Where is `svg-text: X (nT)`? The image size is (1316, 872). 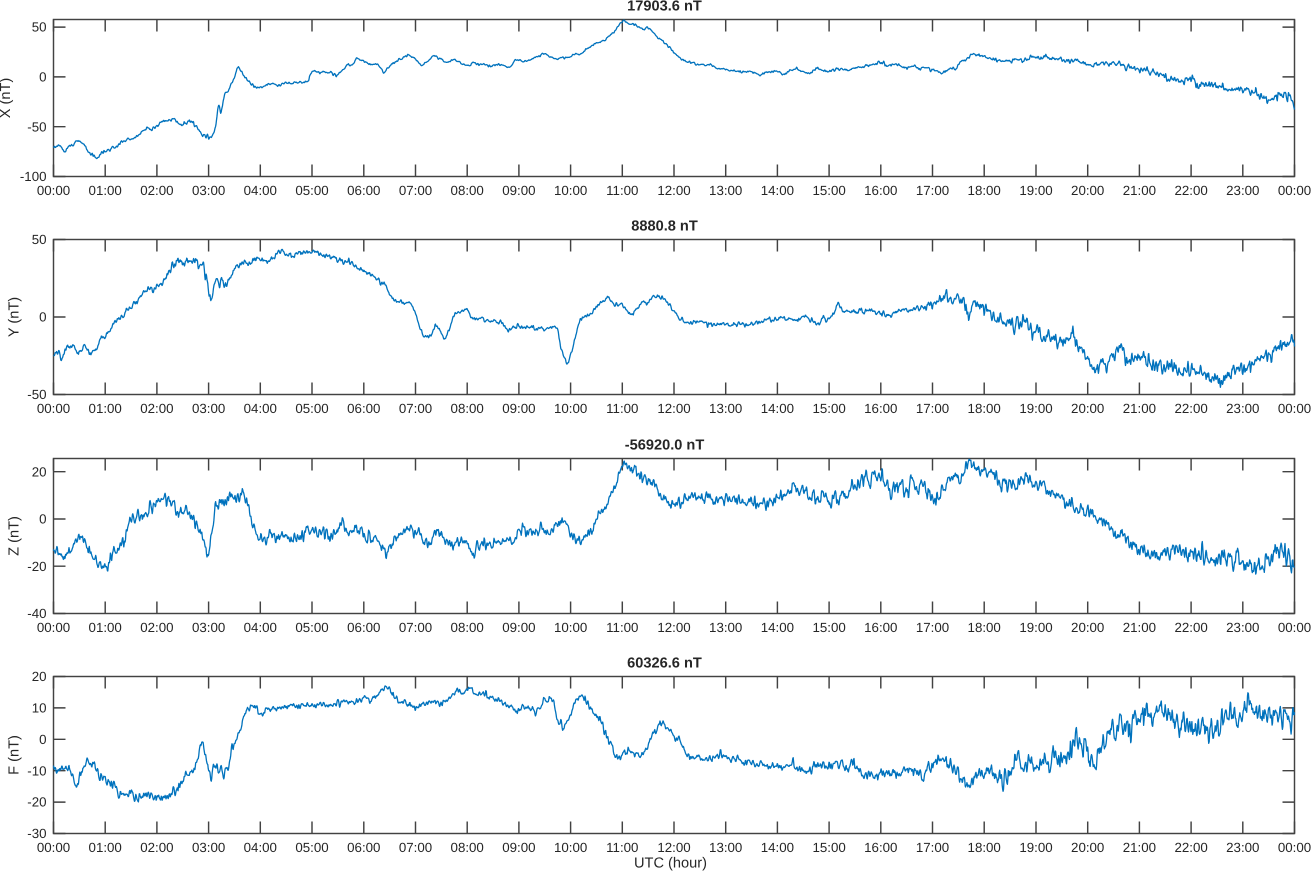
svg-text: X (nT) is located at coordinates (7, 98).